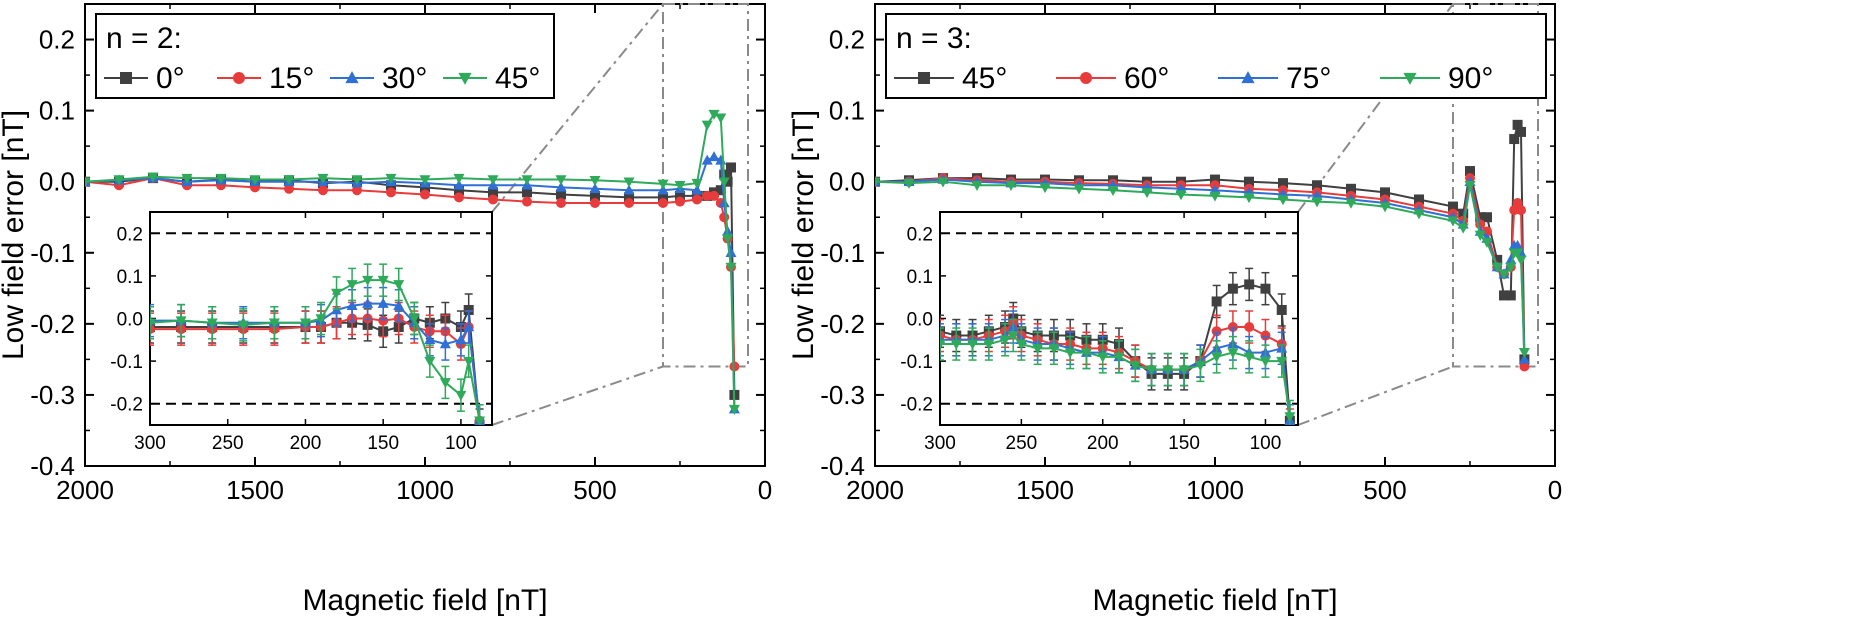 The width and height of the screenshot is (1849, 642). Describe the element at coordinates (424, 600) in the screenshot. I see `x-axis-title: Magnetic field [nT]` at that location.